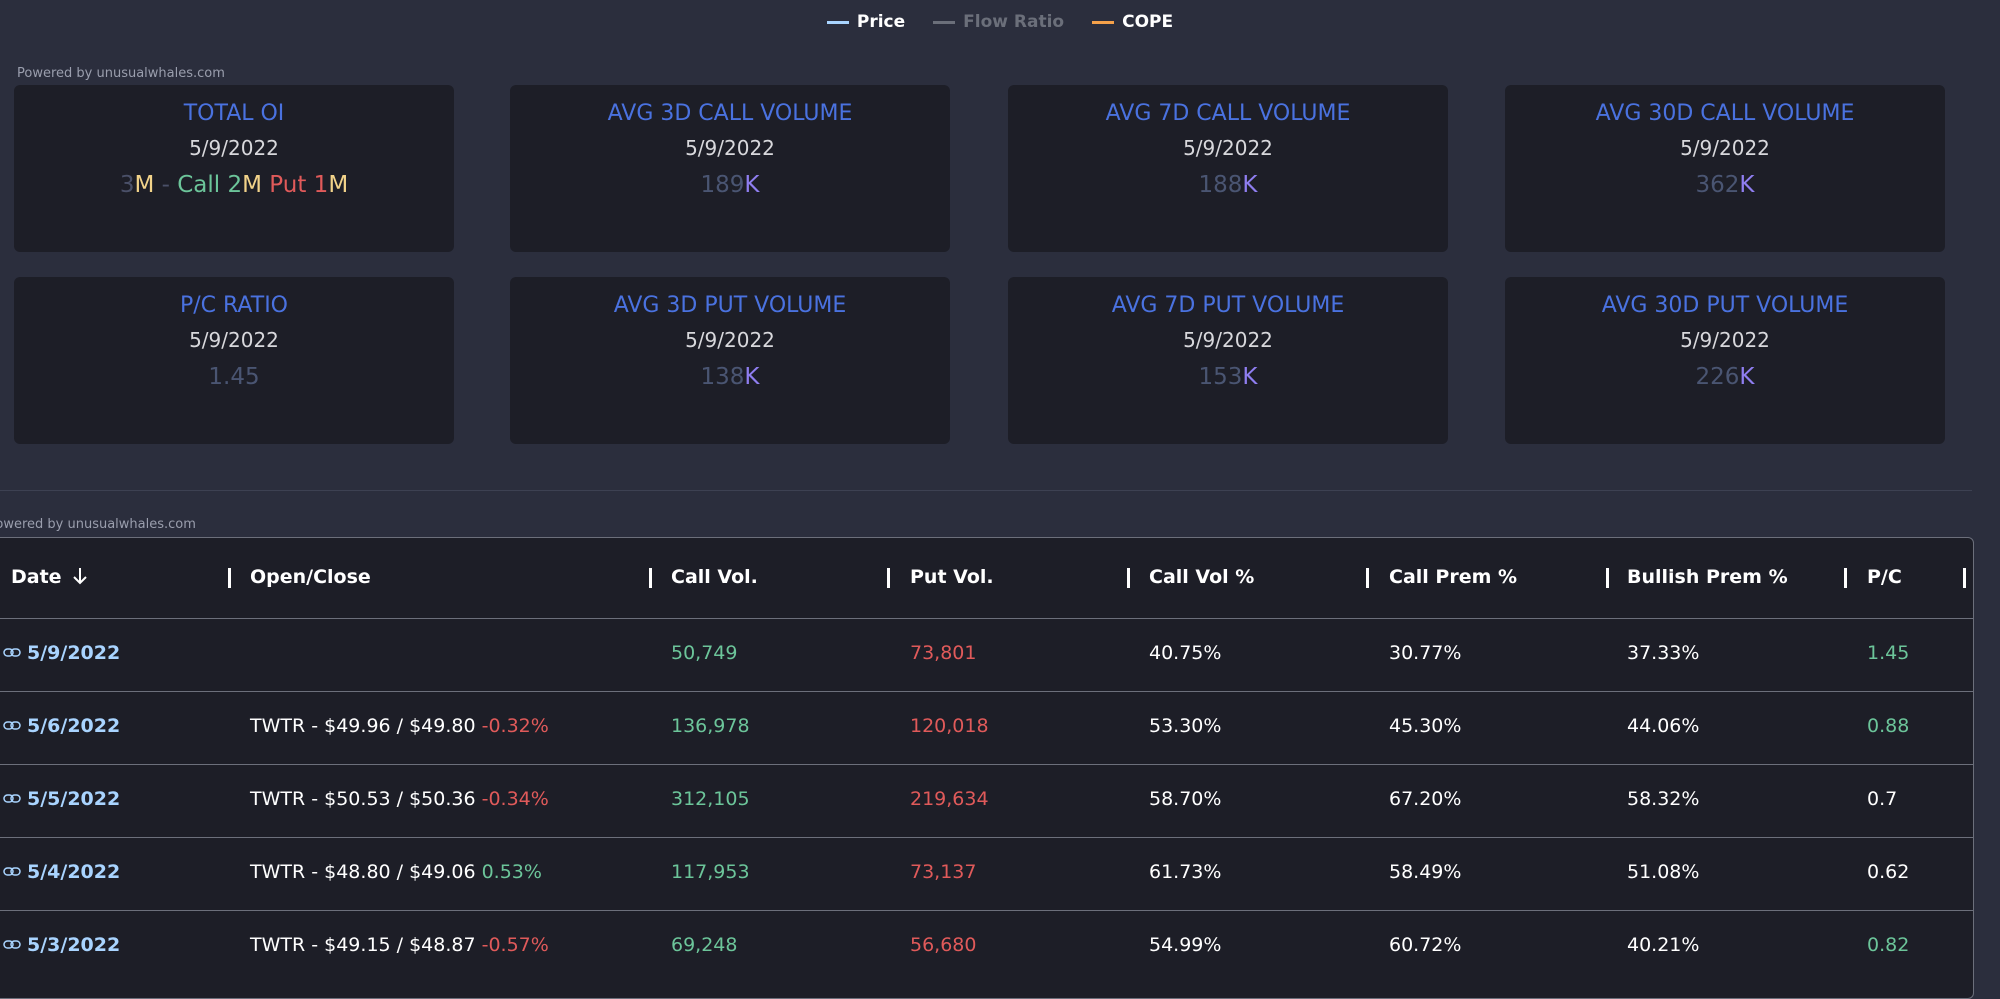 This screenshot has height=999, width=2000. Describe the element at coordinates (1888, 726) in the screenshot. I see `pc: 0.88` at that location.